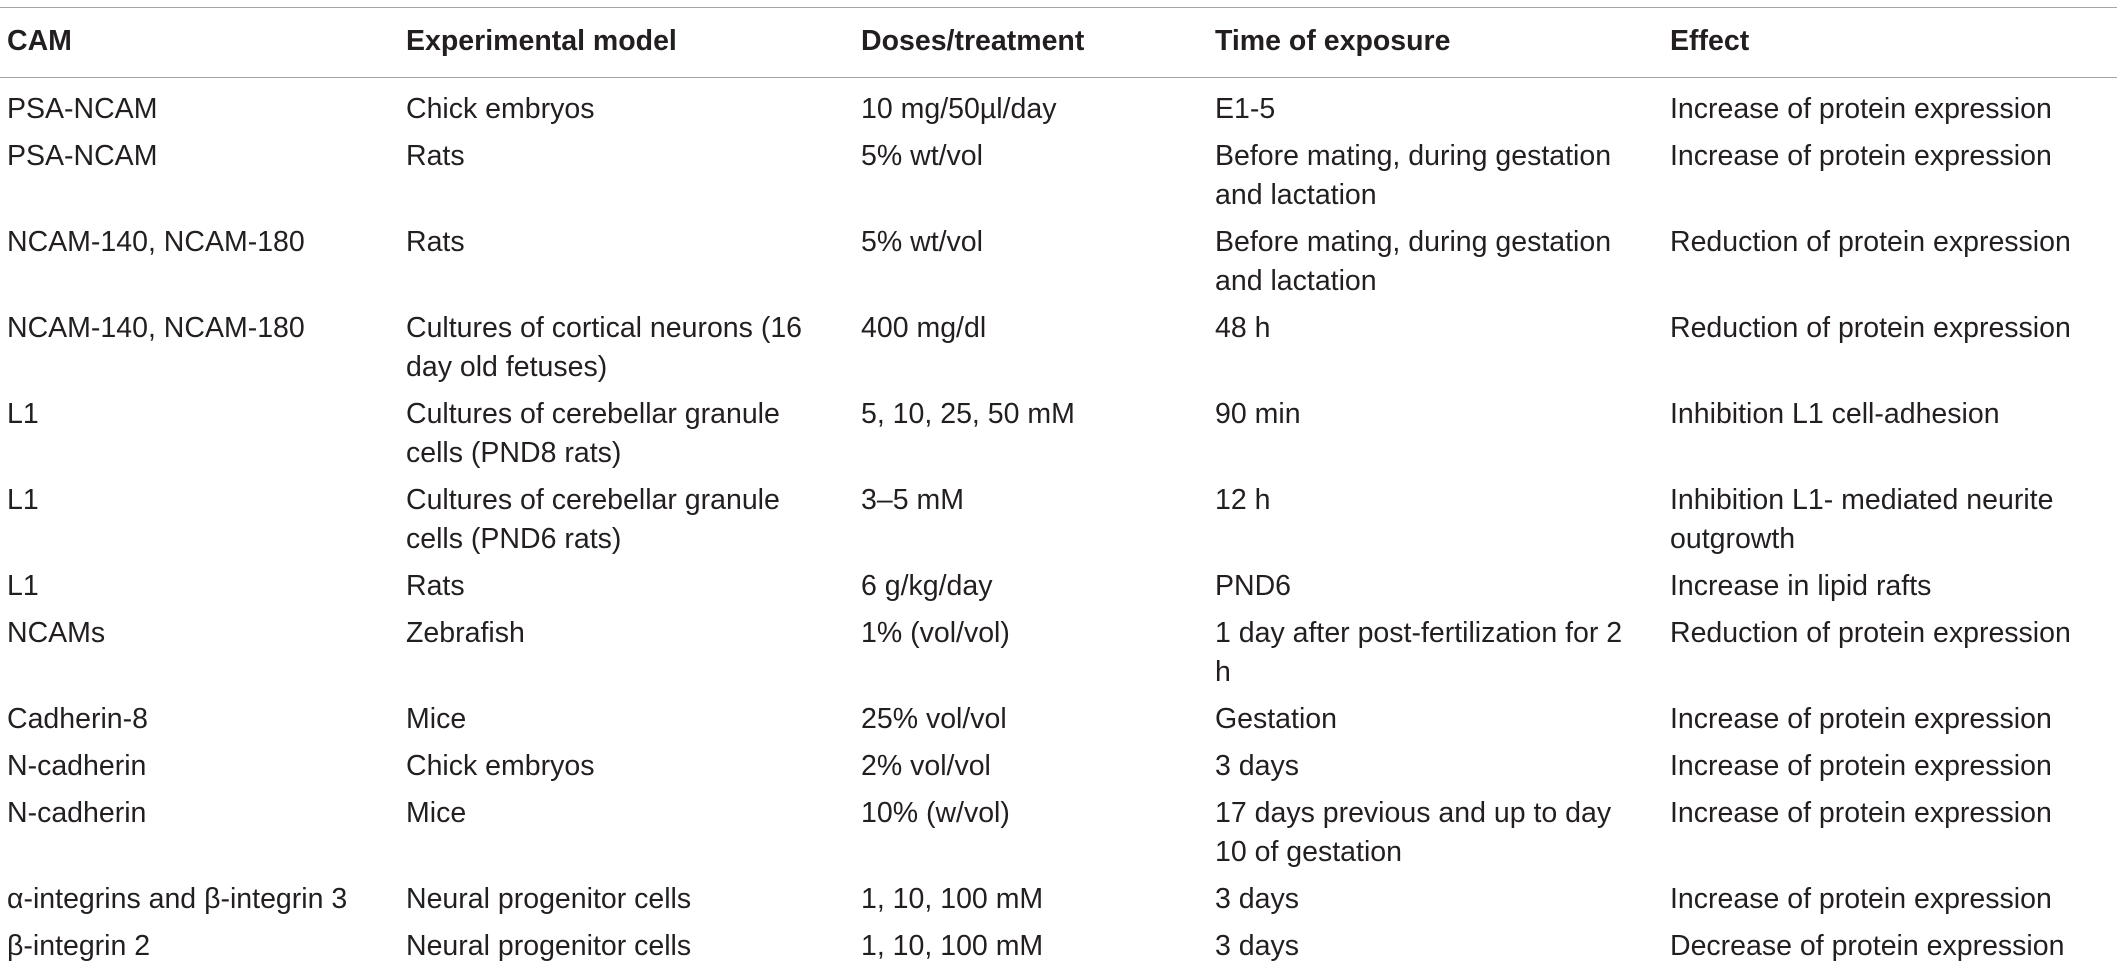 The height and width of the screenshot is (977, 2117). What do you see at coordinates (1710, 41) in the screenshot?
I see `header-effect: Effect` at bounding box center [1710, 41].